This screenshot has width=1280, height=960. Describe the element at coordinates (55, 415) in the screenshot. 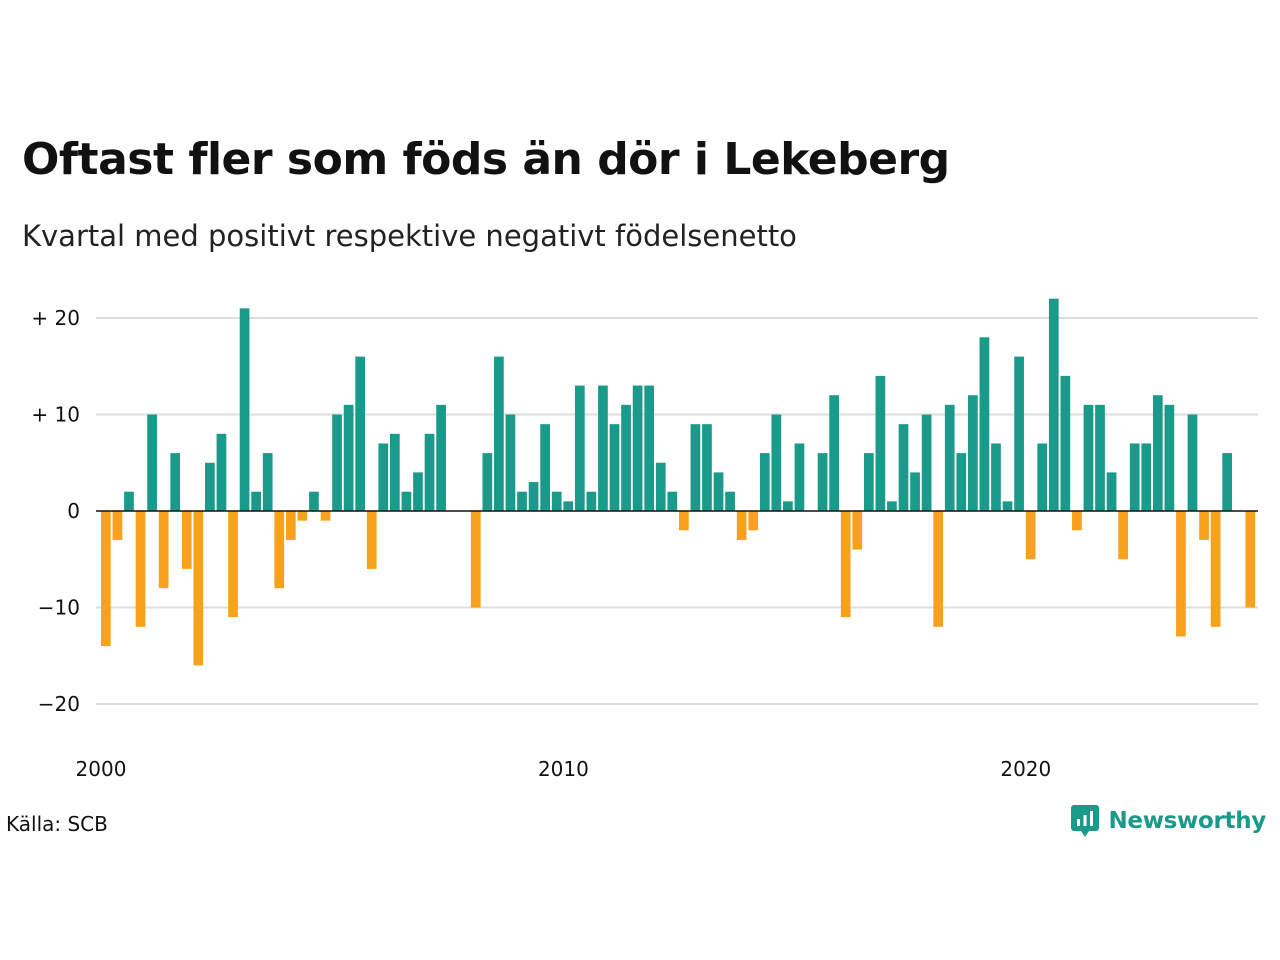

I see `y-tick-label: + 10` at that location.